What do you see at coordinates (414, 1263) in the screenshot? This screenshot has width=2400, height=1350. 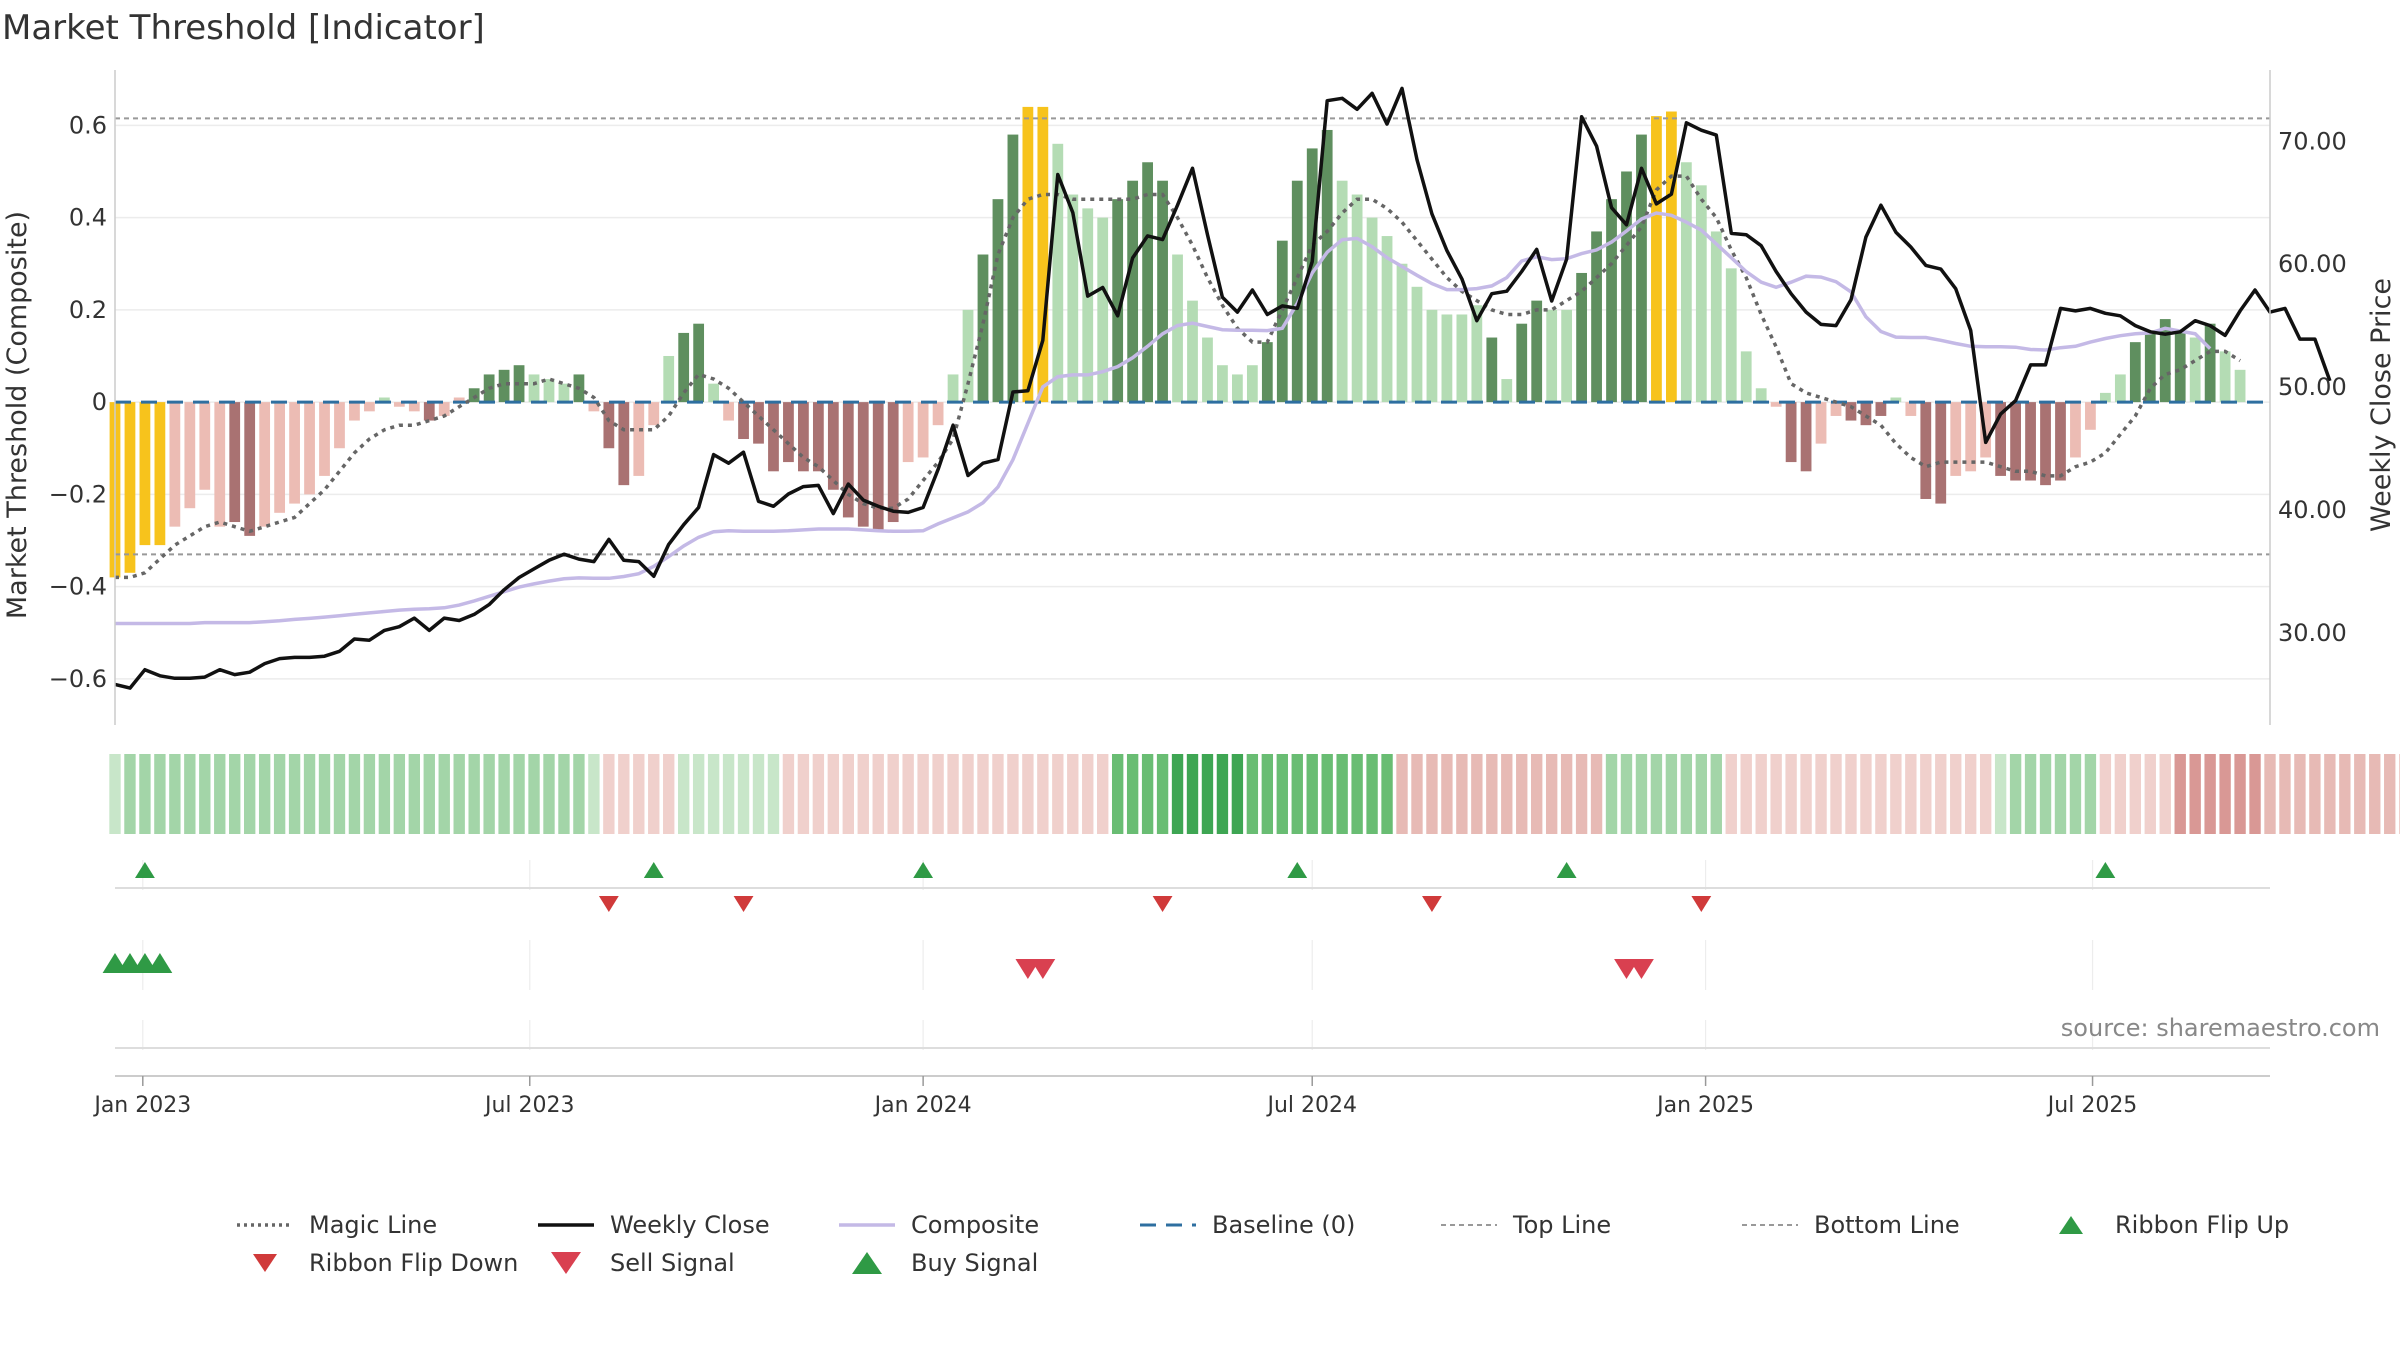 I see `legend-label: Ribbon Flip Down` at bounding box center [414, 1263].